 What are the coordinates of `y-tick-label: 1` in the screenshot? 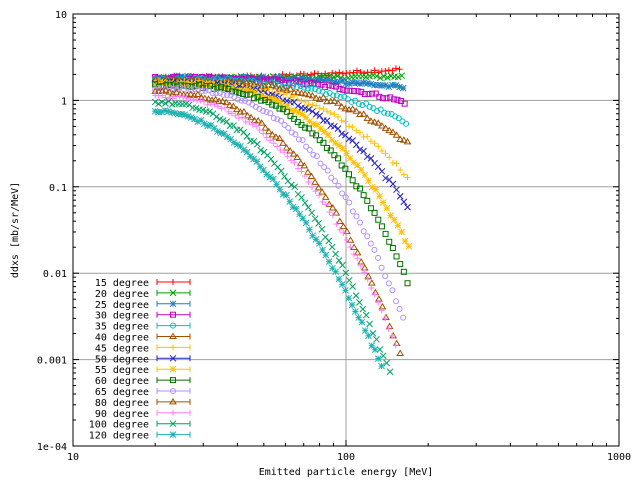 It's located at (64, 101).